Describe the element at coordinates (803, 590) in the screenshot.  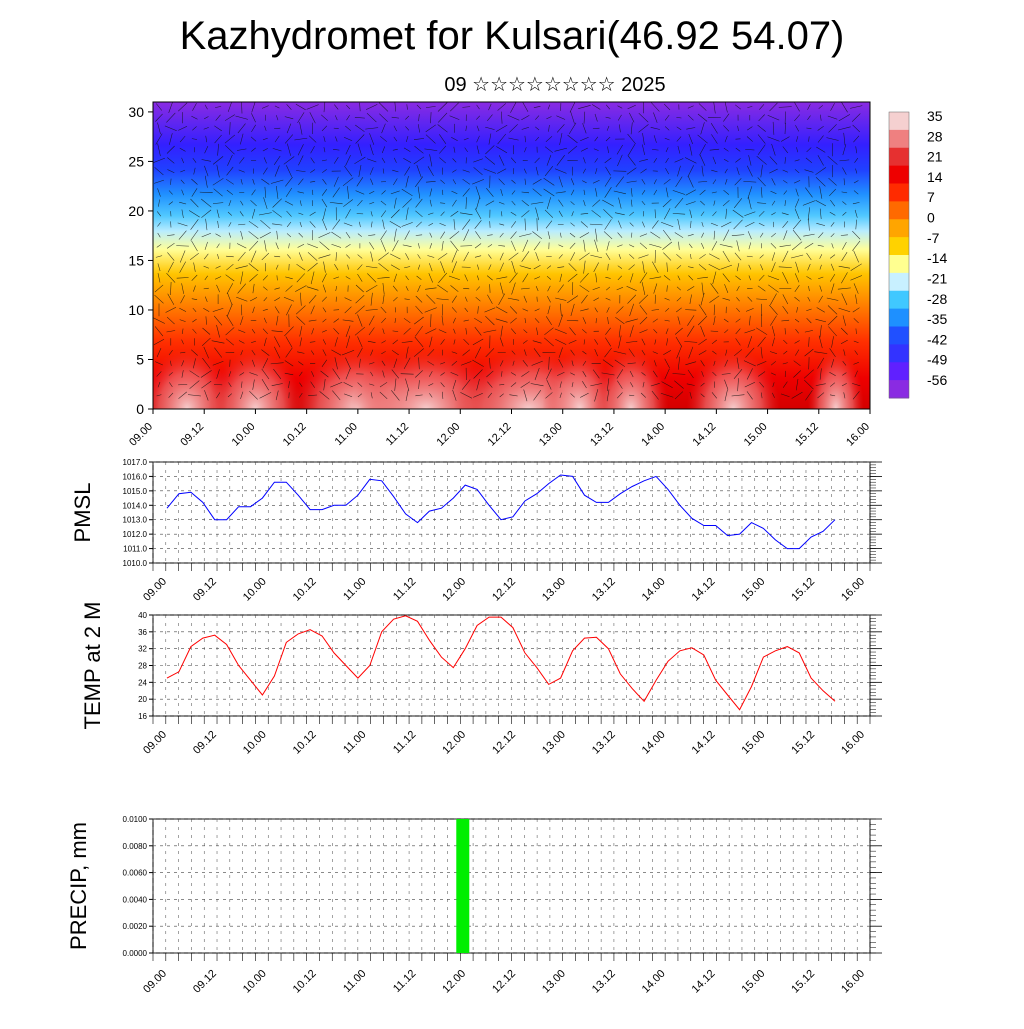
I see `pmsl-x-tick-label: 15.12` at that location.